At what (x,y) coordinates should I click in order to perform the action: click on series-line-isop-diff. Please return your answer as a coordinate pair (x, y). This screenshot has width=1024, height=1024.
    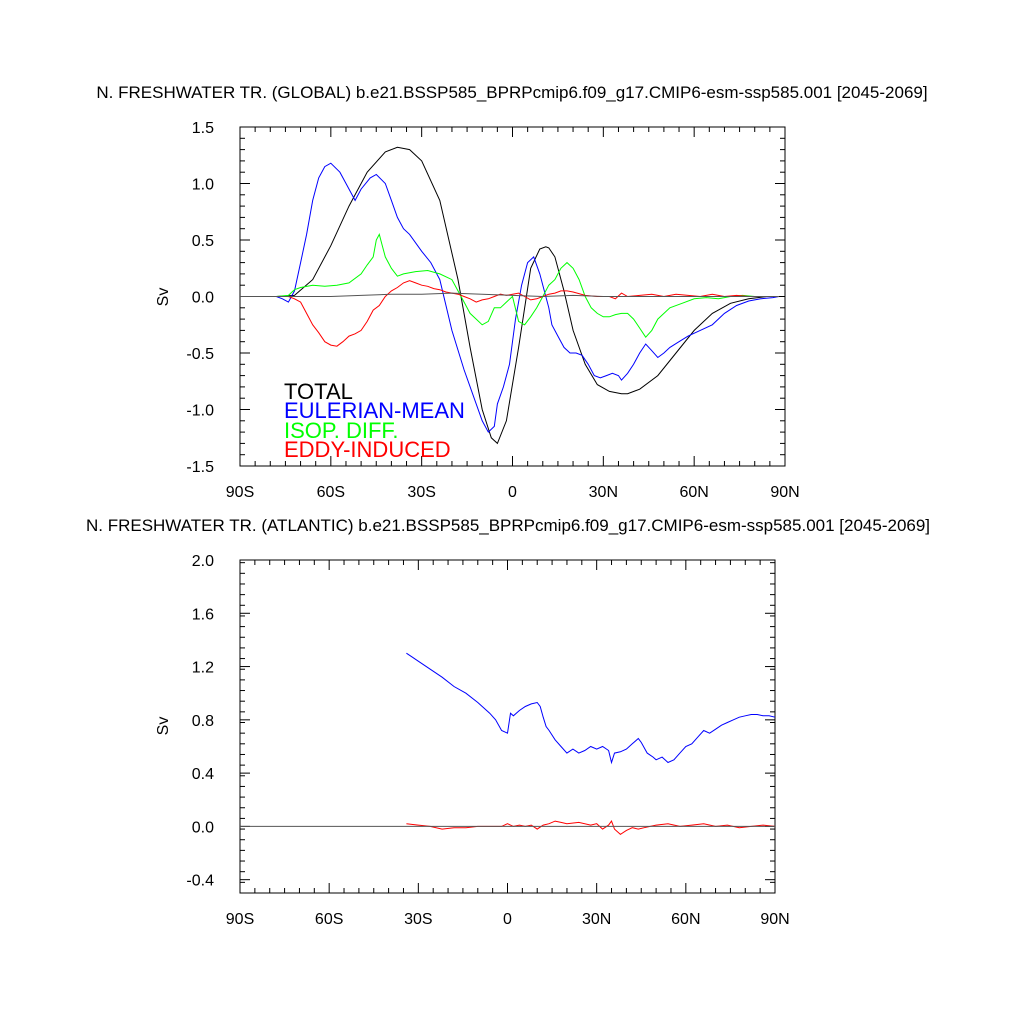
    Looking at the image, I should click on (527, 286).